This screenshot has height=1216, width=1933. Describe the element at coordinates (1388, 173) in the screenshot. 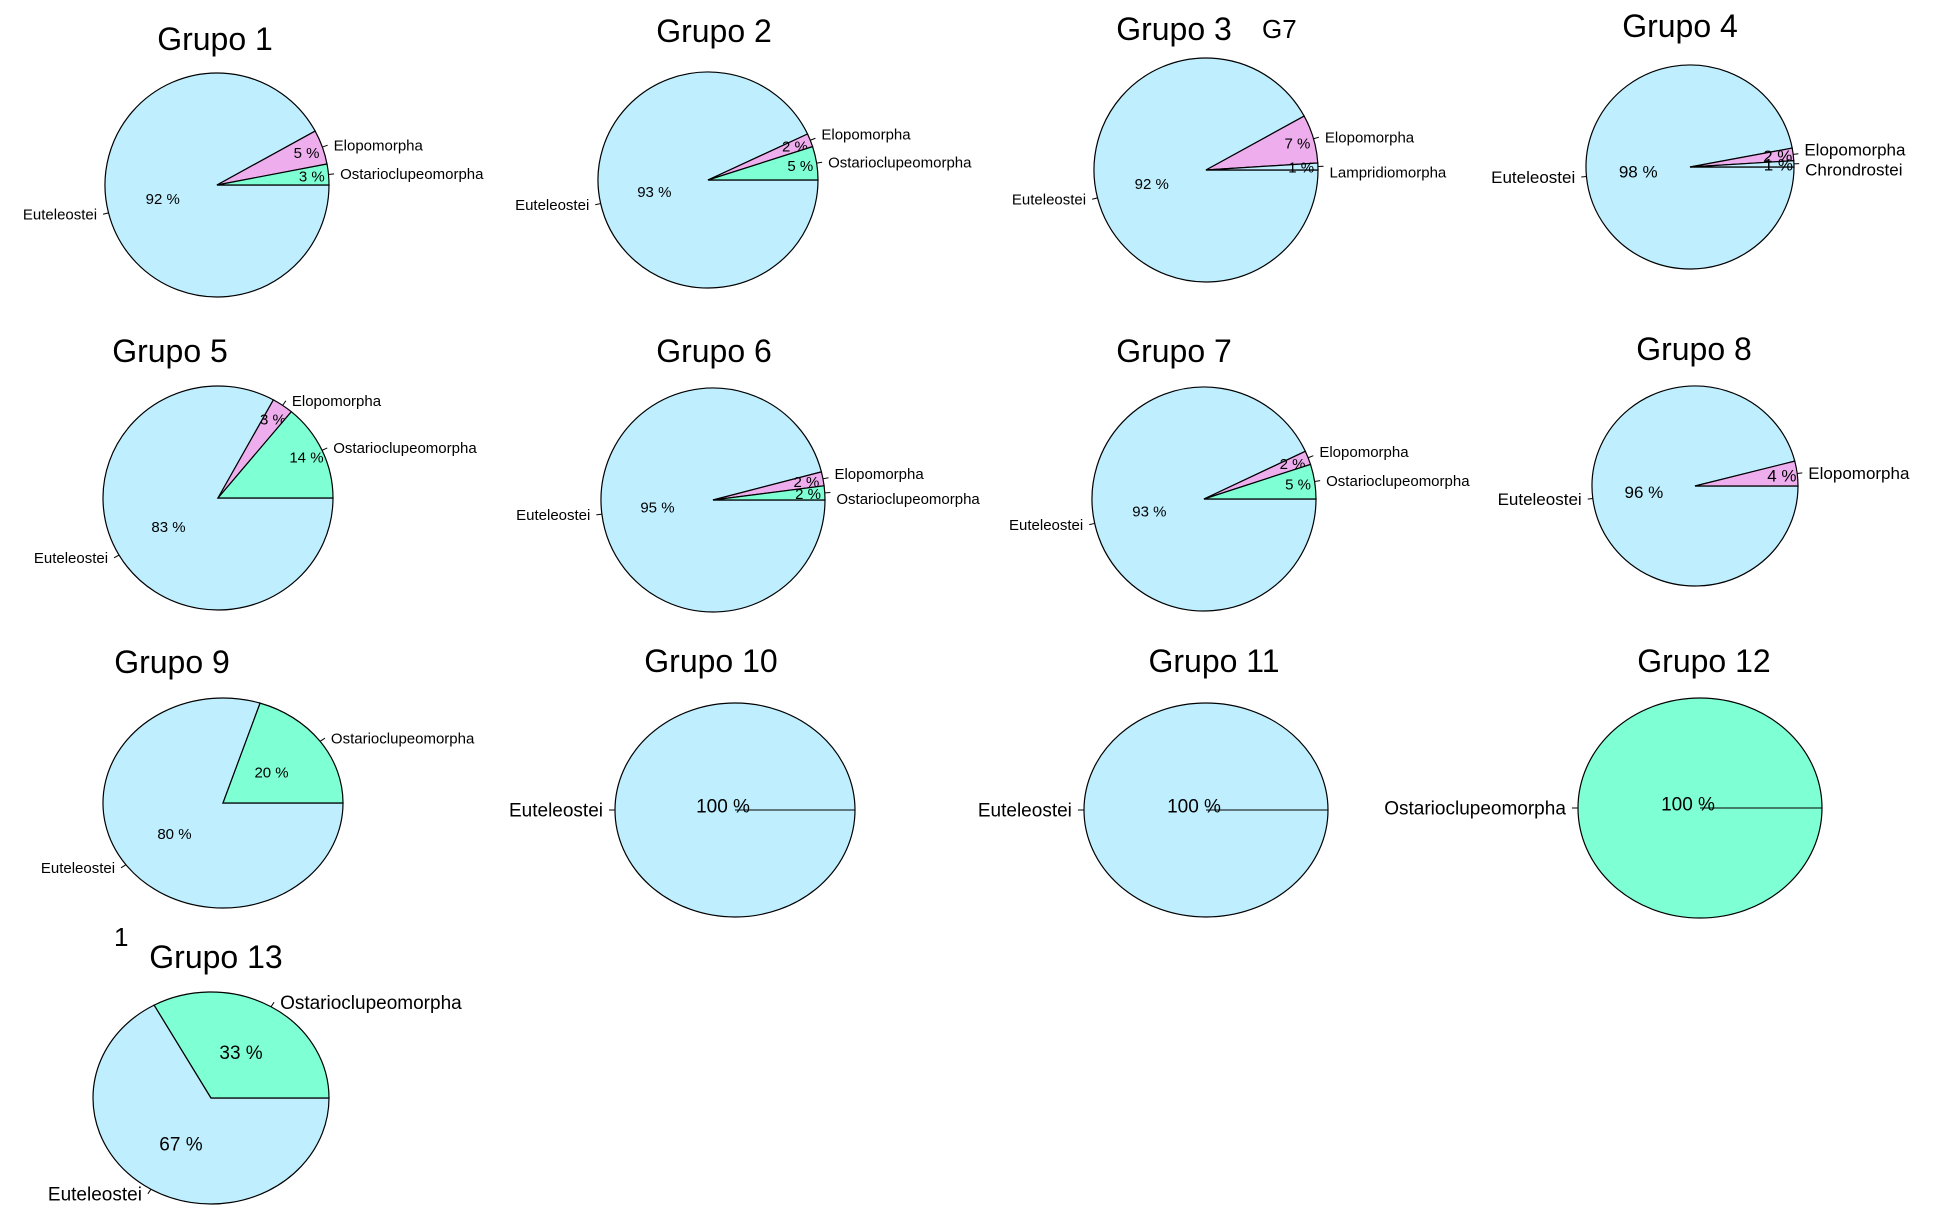

I see `slice-label-lampridiomorpha: Lampridiomorpha` at that location.